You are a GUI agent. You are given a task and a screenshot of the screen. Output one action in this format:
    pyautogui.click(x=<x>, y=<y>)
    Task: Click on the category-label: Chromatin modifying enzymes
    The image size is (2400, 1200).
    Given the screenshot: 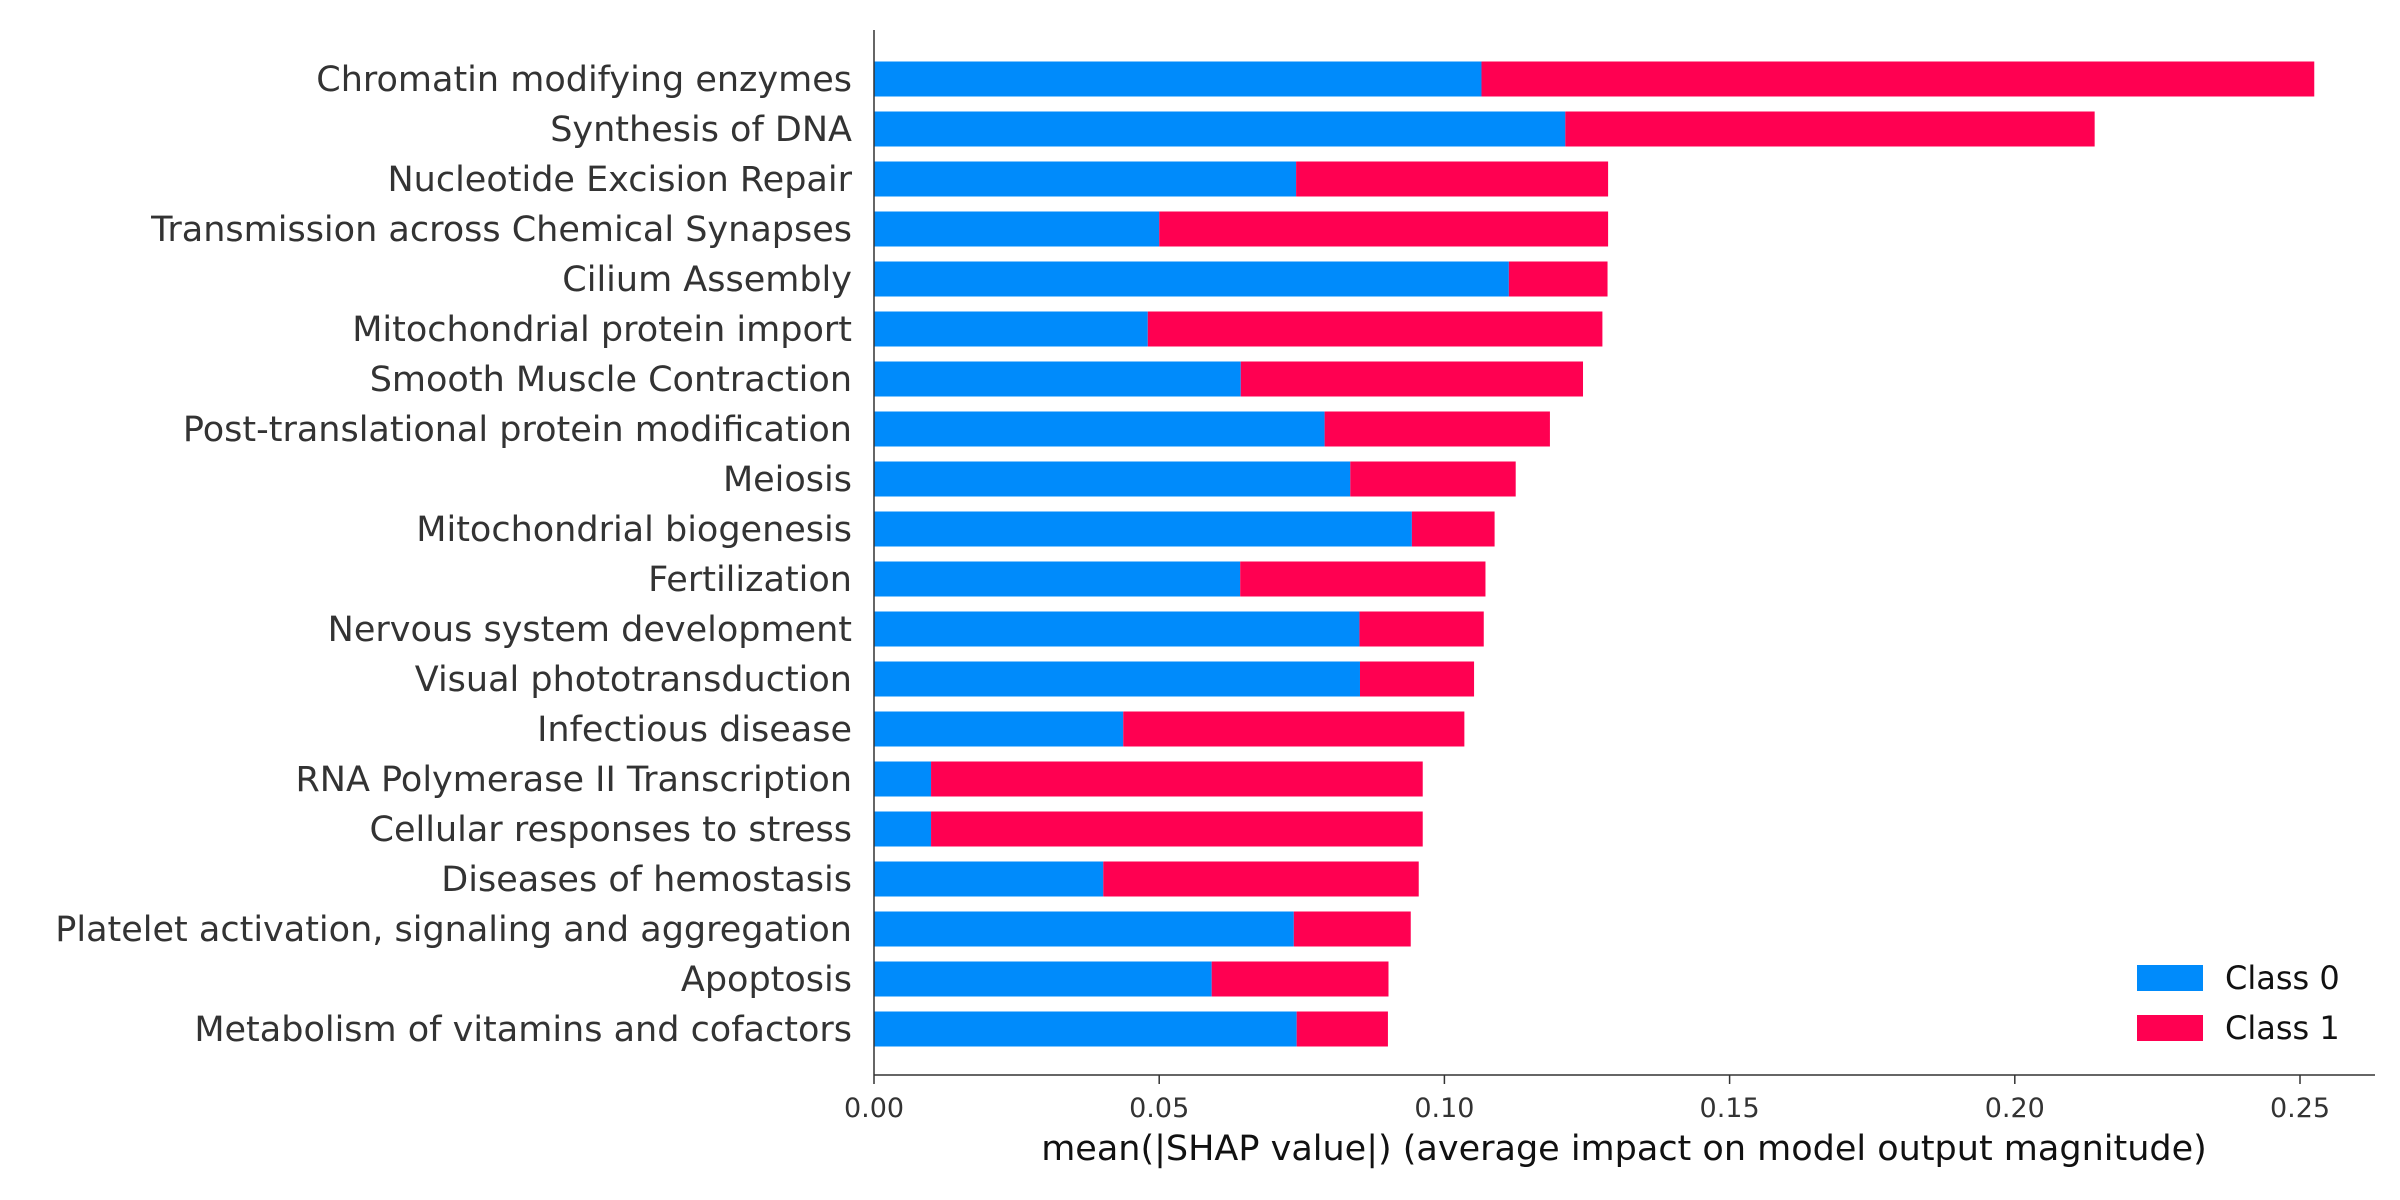 What is the action you would take?
    pyautogui.click(x=584, y=80)
    